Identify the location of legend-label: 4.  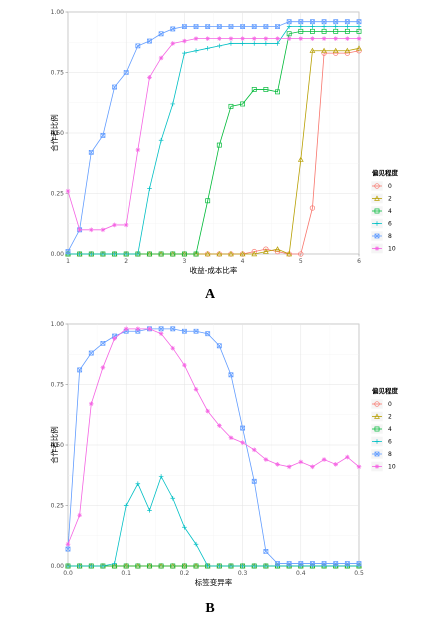
(390, 211).